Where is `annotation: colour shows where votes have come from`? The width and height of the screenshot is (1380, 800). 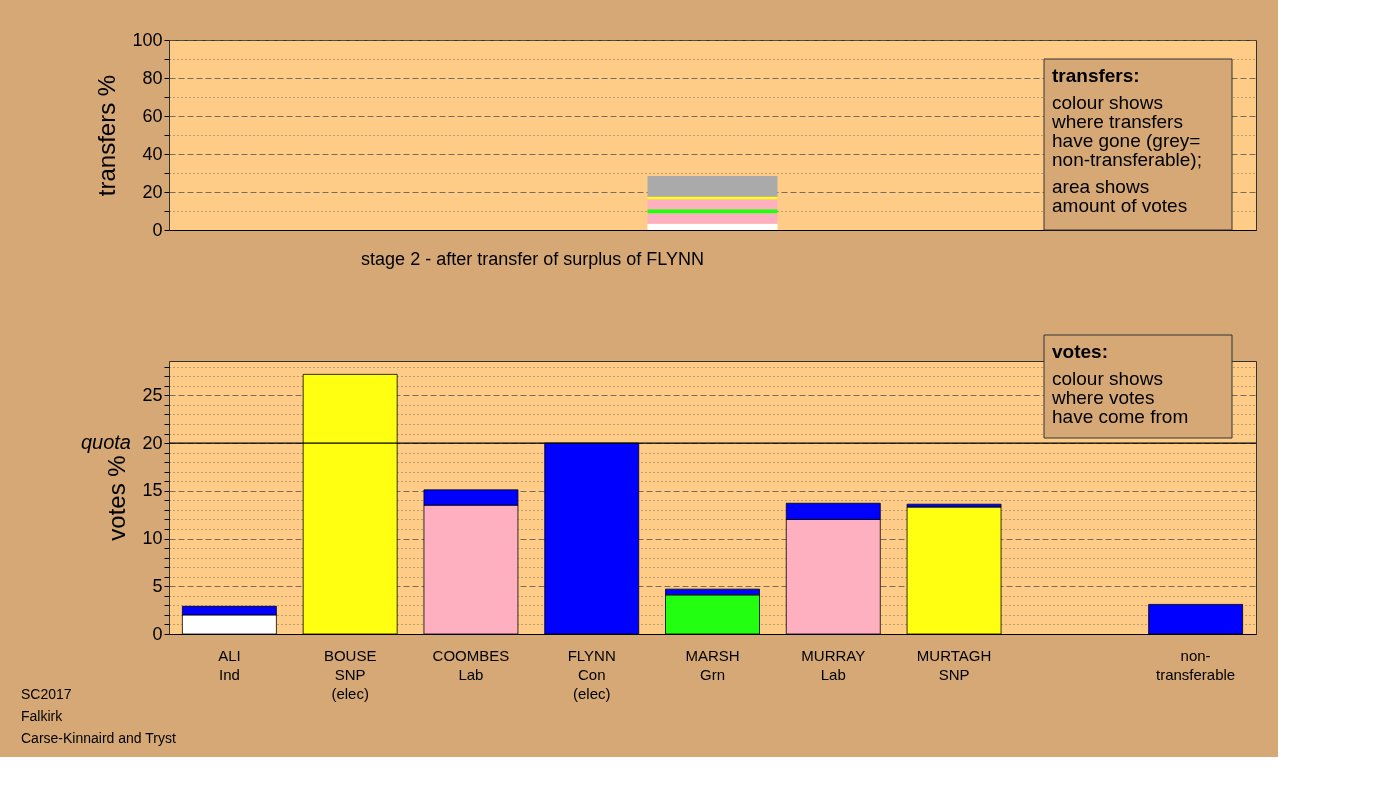
annotation: colour shows where votes have come from is located at coordinates (1120, 397).